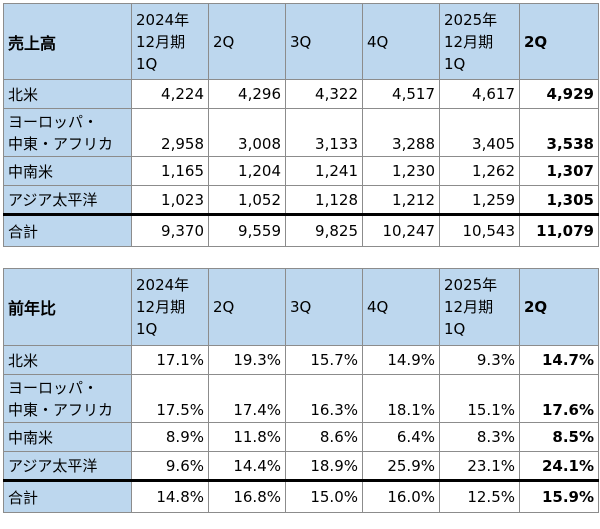  What do you see at coordinates (67, 496) in the screenshot?
I see `row-label: 合計` at bounding box center [67, 496].